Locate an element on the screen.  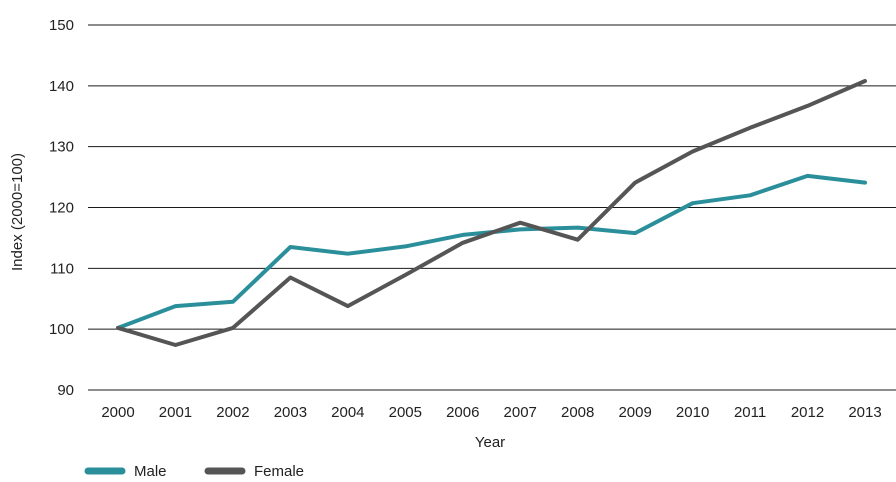
legend-label-male: Male is located at coordinates (150, 471).